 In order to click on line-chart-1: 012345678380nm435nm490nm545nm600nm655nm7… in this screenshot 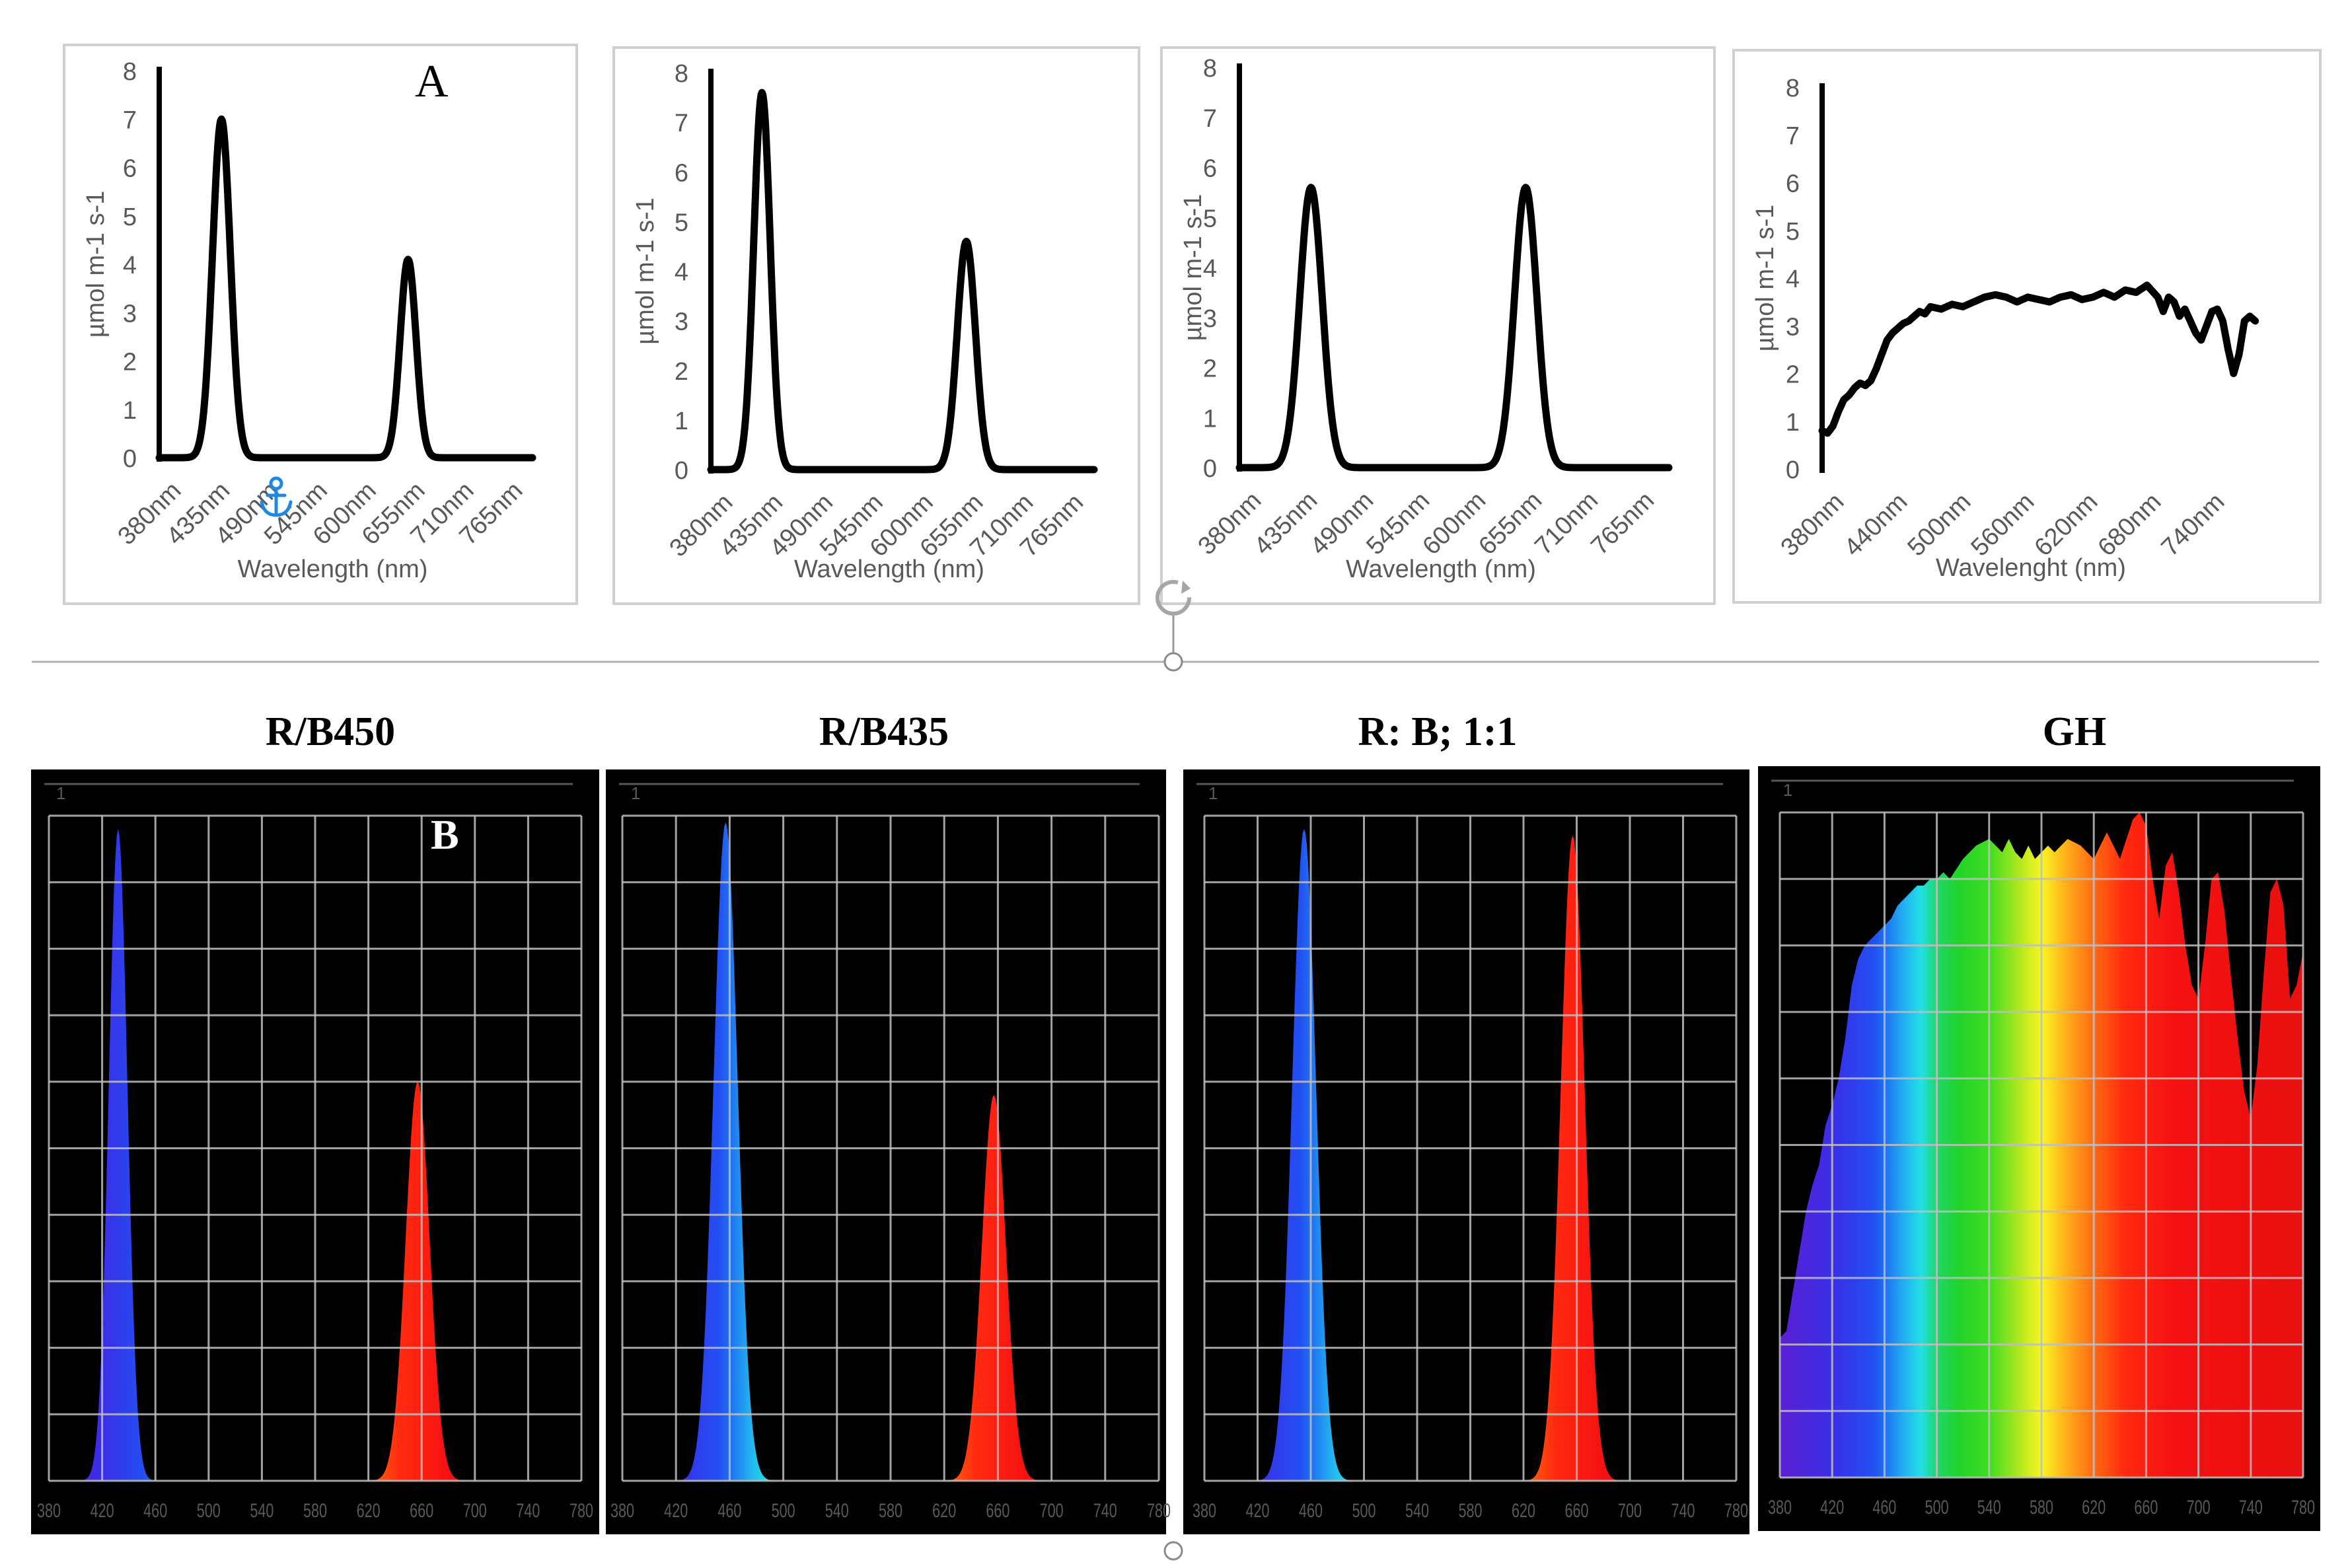, I will do `click(320, 324)`.